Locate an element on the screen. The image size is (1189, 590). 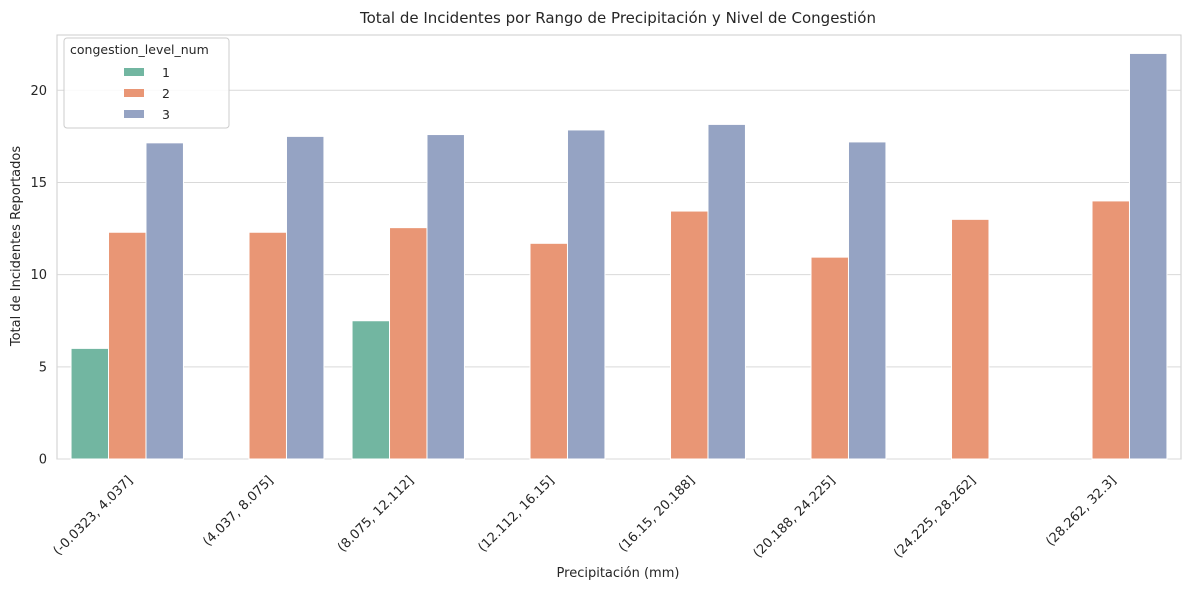
y-tick-label: 15 is located at coordinates (38, 183).